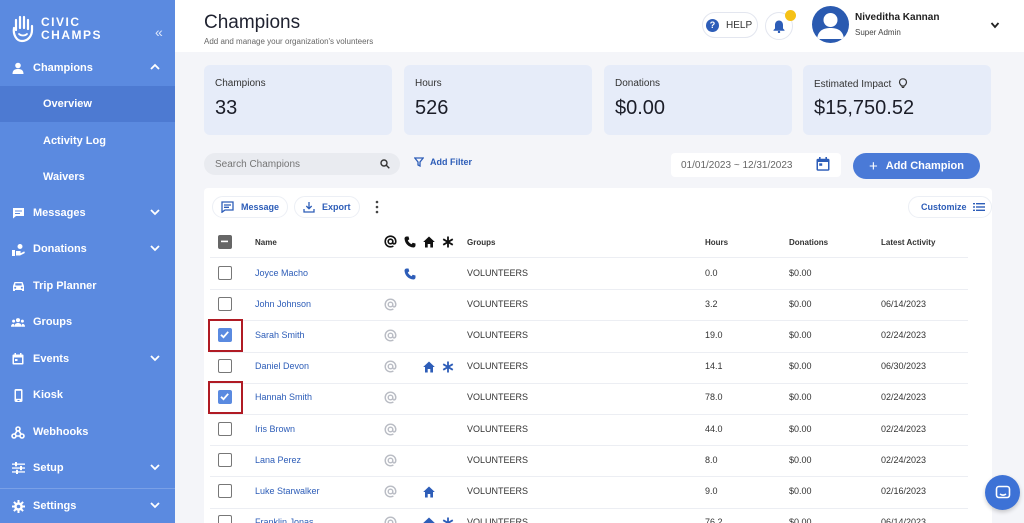  Describe the element at coordinates (278, 459) in the screenshot. I see `champion-name-link: Lana Perez` at that location.